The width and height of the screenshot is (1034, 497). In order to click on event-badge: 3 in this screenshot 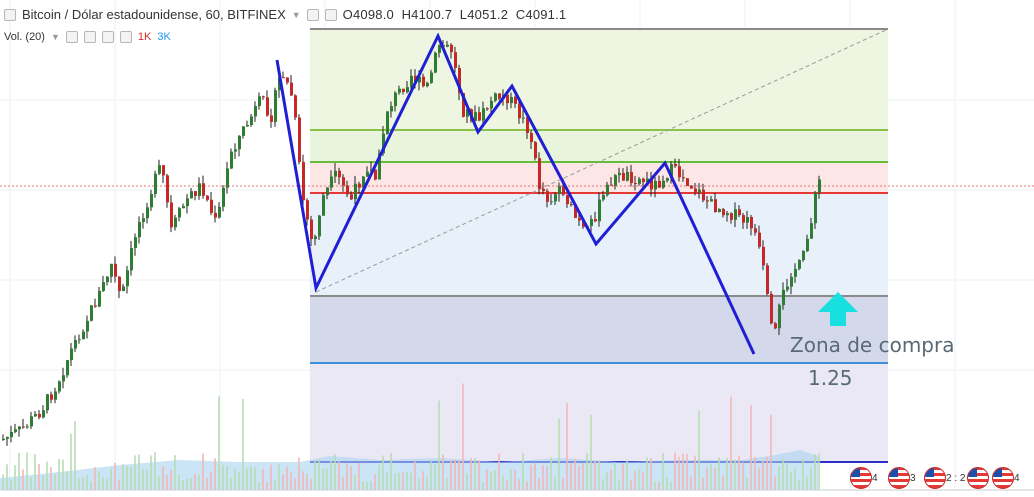, I will do `click(902, 478)`.